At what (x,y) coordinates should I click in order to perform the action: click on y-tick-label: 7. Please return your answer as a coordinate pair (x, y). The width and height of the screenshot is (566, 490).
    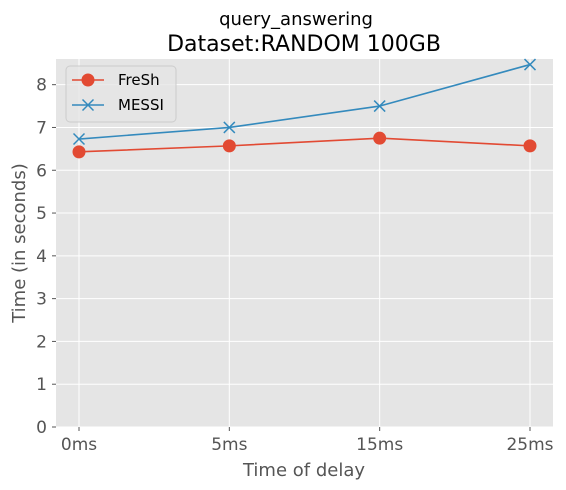
    Looking at the image, I should click on (41, 128).